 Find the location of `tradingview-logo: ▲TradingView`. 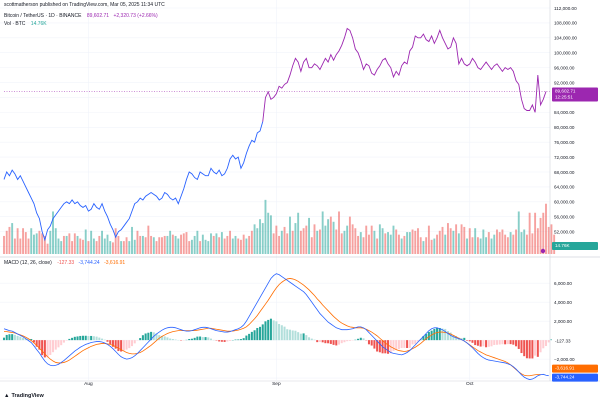

tradingview-logo: ▲TradingView is located at coordinates (24, 396).